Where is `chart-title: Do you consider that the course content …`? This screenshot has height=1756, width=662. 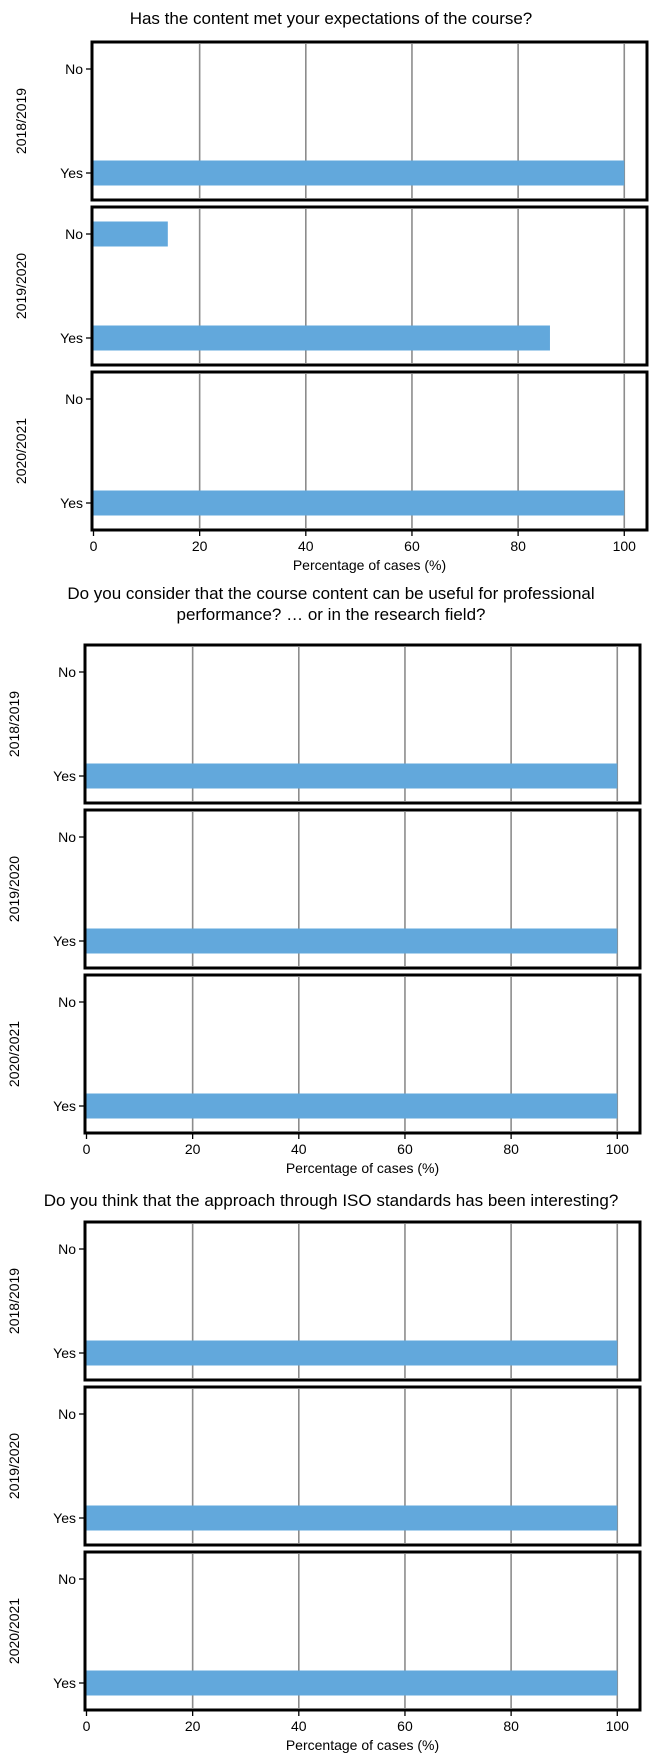 chart-title: Do you consider that the course content … is located at coordinates (331, 604).